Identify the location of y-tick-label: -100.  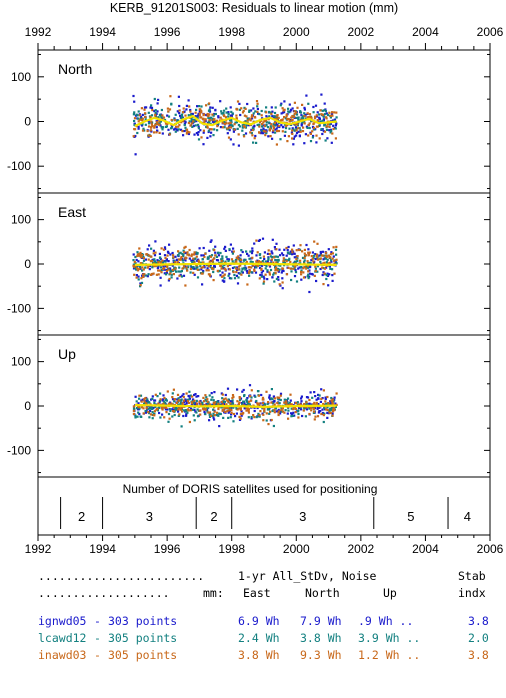
(19, 166).